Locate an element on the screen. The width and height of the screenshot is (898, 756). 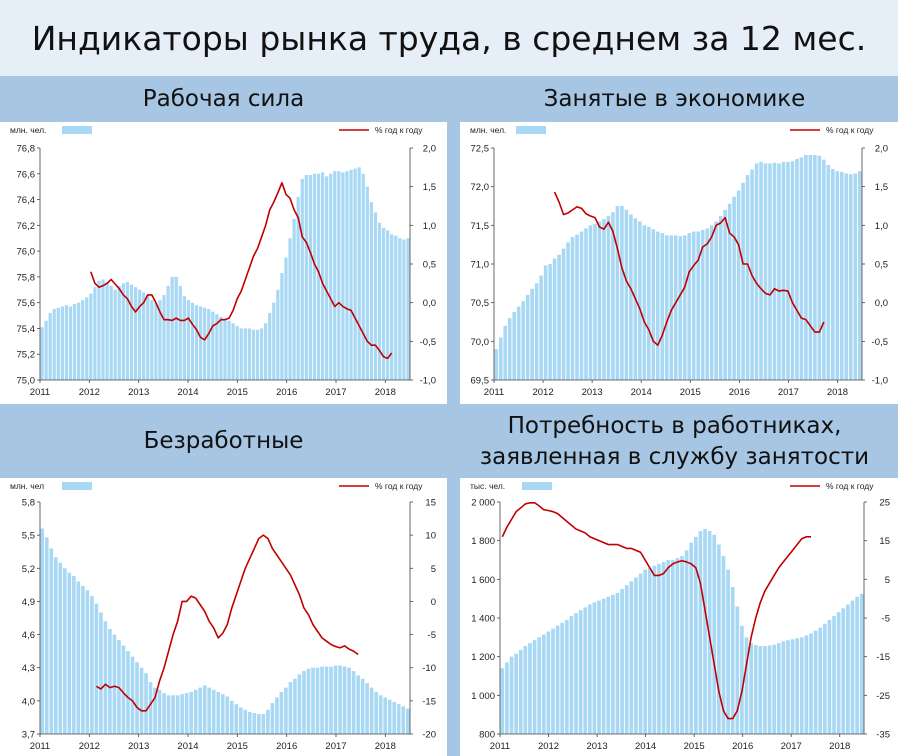
y-tick-label-left: 75,4 is located at coordinates (26, 329).